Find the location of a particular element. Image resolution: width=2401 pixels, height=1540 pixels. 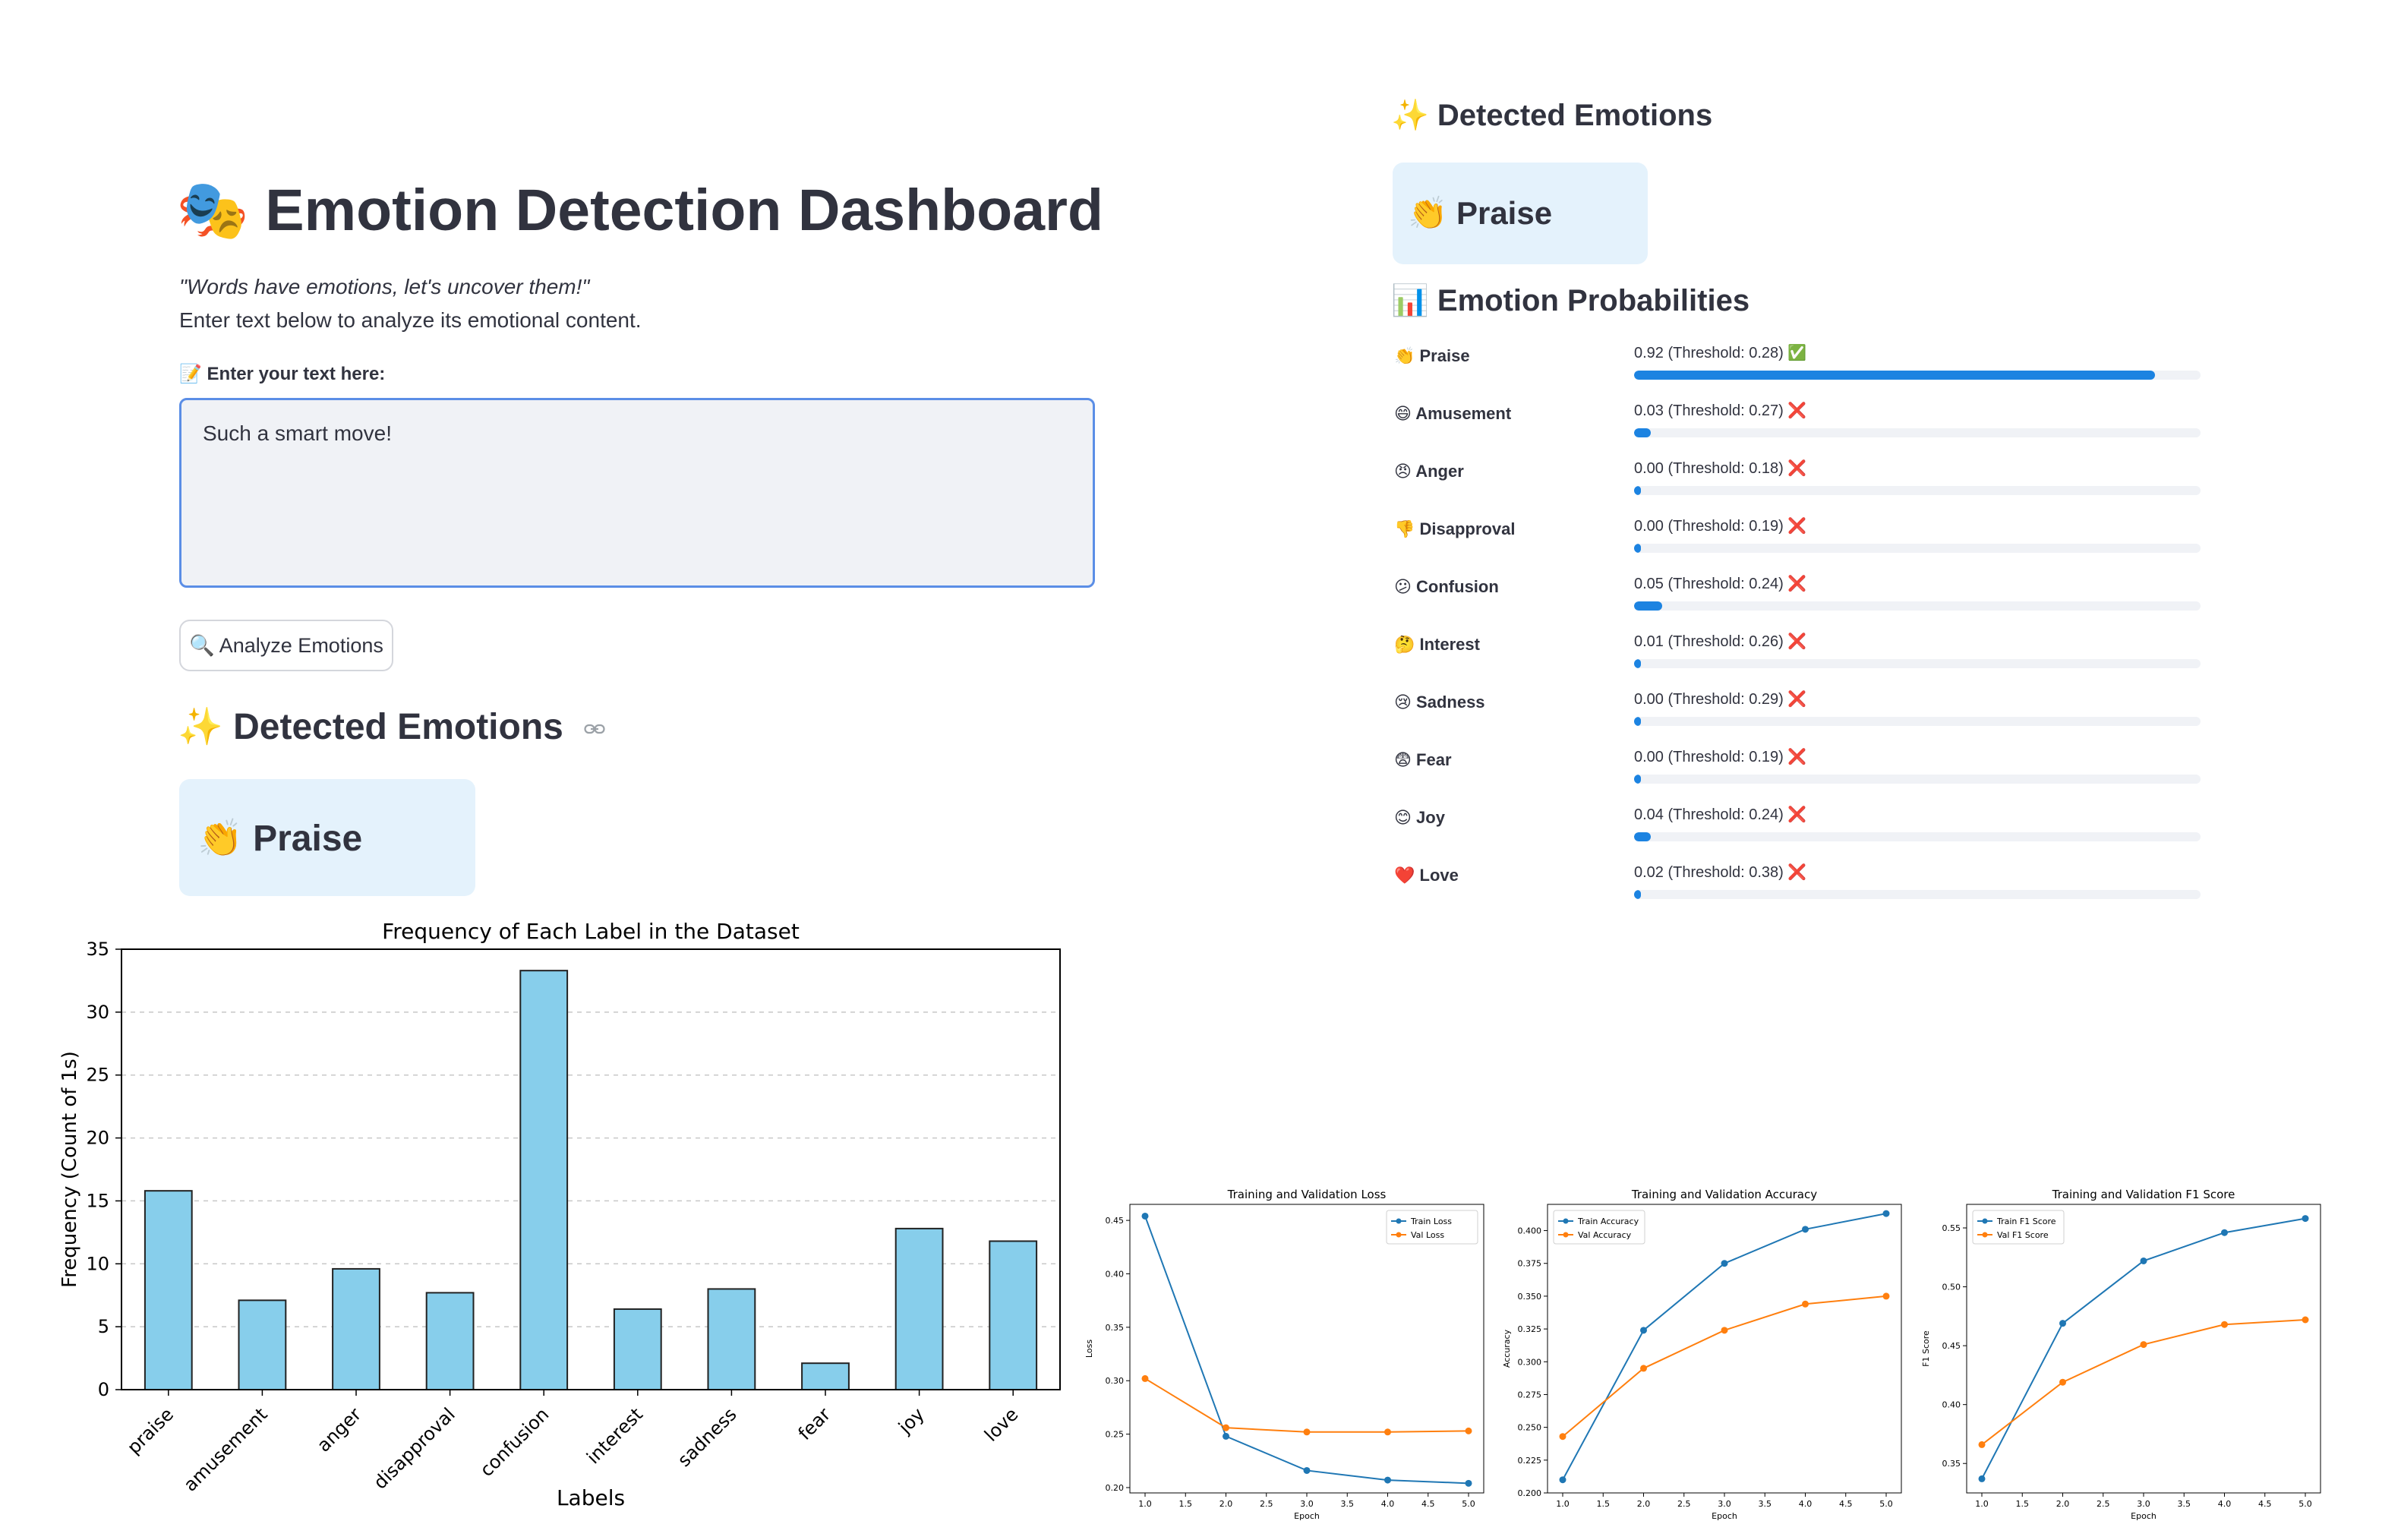

legend-box is located at coordinates (1599, 1227).